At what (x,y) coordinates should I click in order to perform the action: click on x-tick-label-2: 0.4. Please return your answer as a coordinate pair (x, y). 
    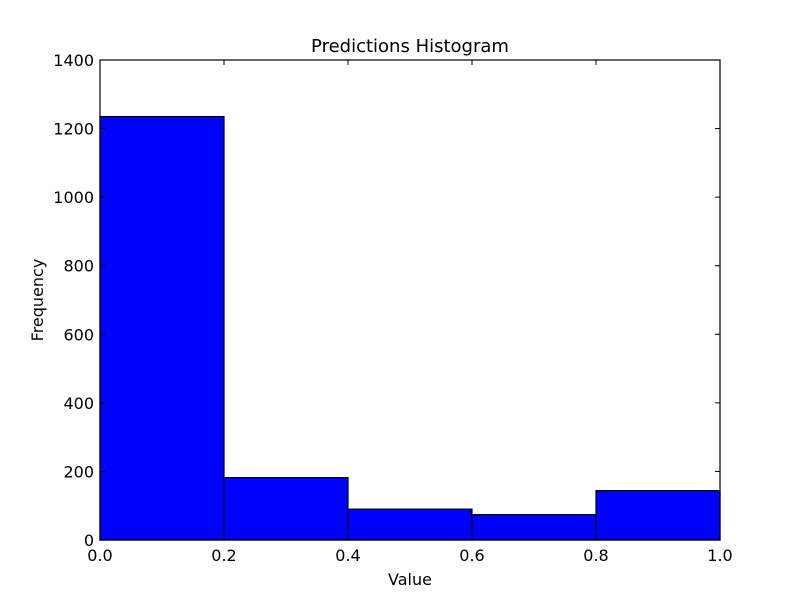
    Looking at the image, I should click on (347, 555).